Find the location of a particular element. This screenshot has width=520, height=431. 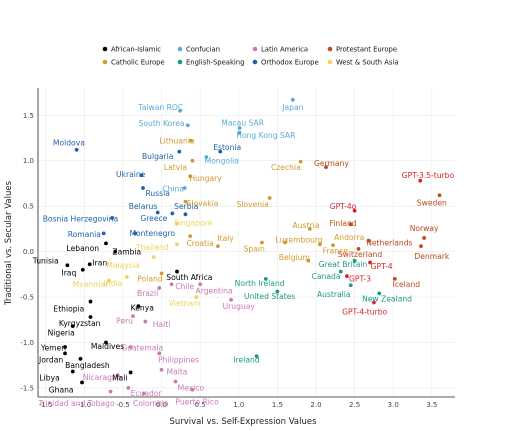

x-tick-label: 3.0 is located at coordinates (393, 405).